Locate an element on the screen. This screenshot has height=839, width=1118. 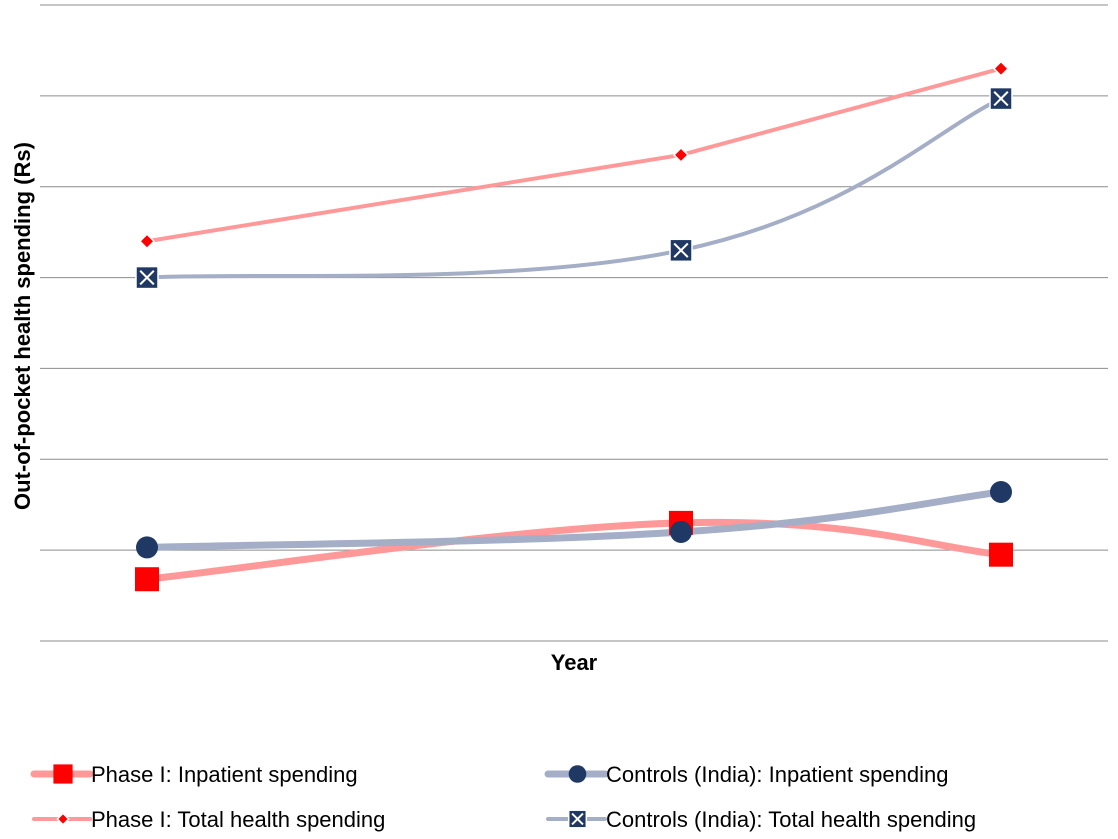
legend-swatch-circle-icon is located at coordinates (576, 774).